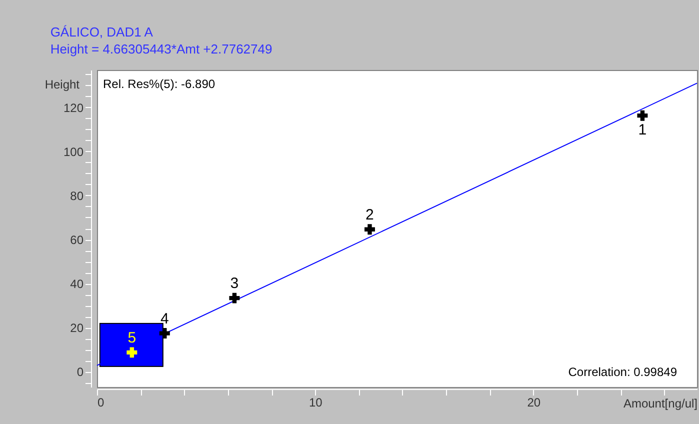 This screenshot has height=424, width=699. I want to click on y-tick-label: 100, so click(73, 151).